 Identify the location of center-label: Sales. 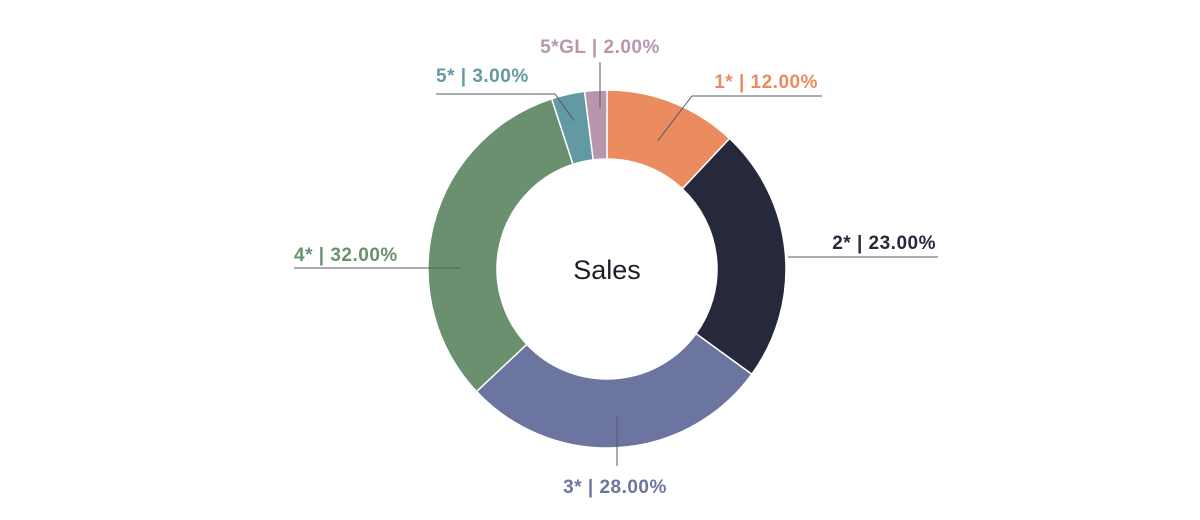
(607, 270).